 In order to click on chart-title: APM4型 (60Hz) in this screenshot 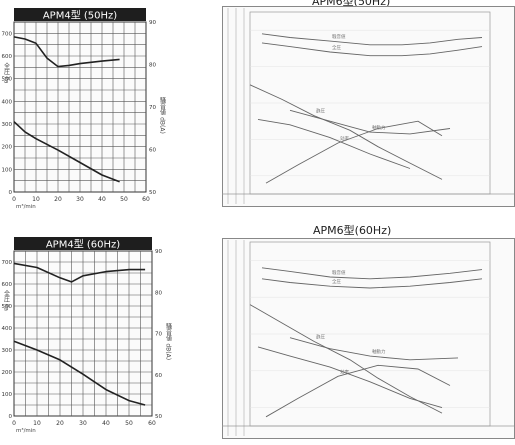, I will do `click(83, 244)`.